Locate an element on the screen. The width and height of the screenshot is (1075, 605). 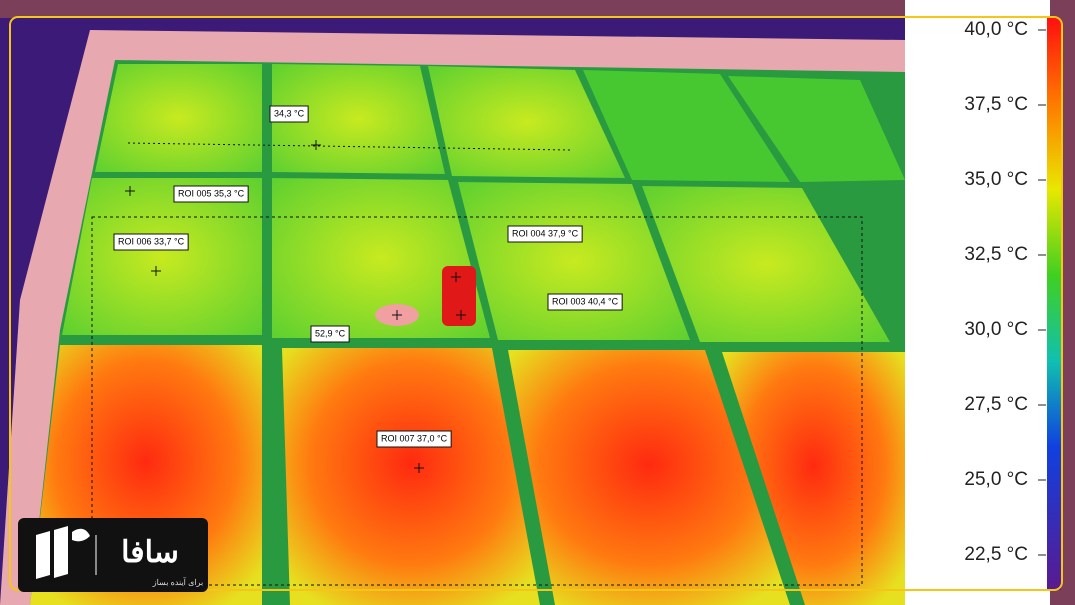
scale-label: 35,0 °C is located at coordinates (996, 179).